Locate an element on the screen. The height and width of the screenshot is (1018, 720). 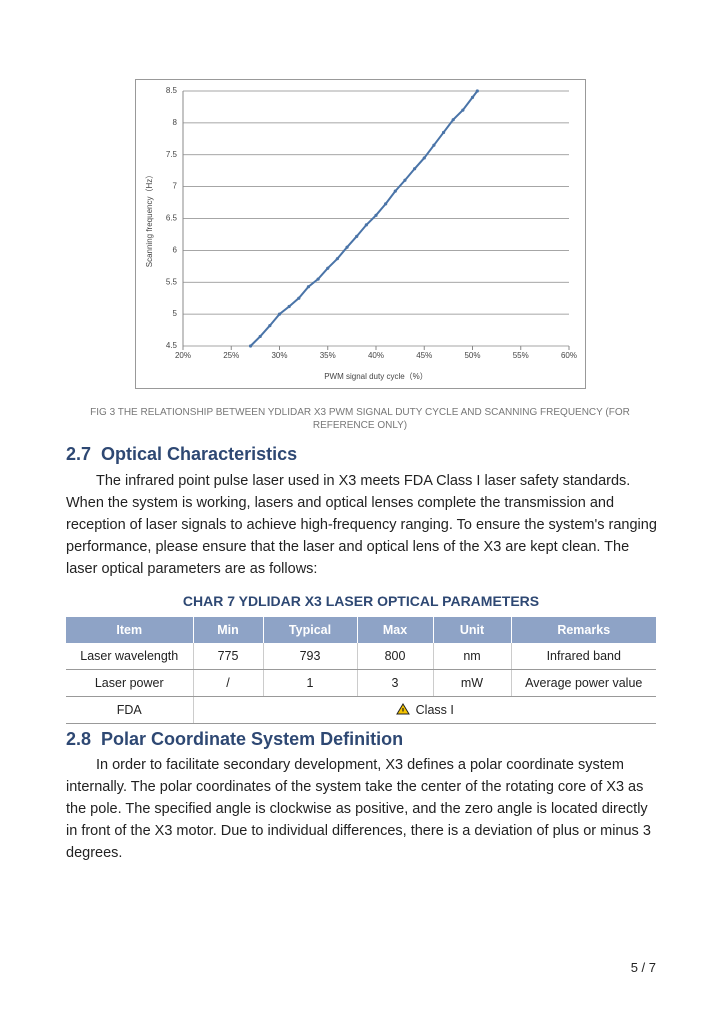
table-cell: Average power value is located at coordinates (583, 683).